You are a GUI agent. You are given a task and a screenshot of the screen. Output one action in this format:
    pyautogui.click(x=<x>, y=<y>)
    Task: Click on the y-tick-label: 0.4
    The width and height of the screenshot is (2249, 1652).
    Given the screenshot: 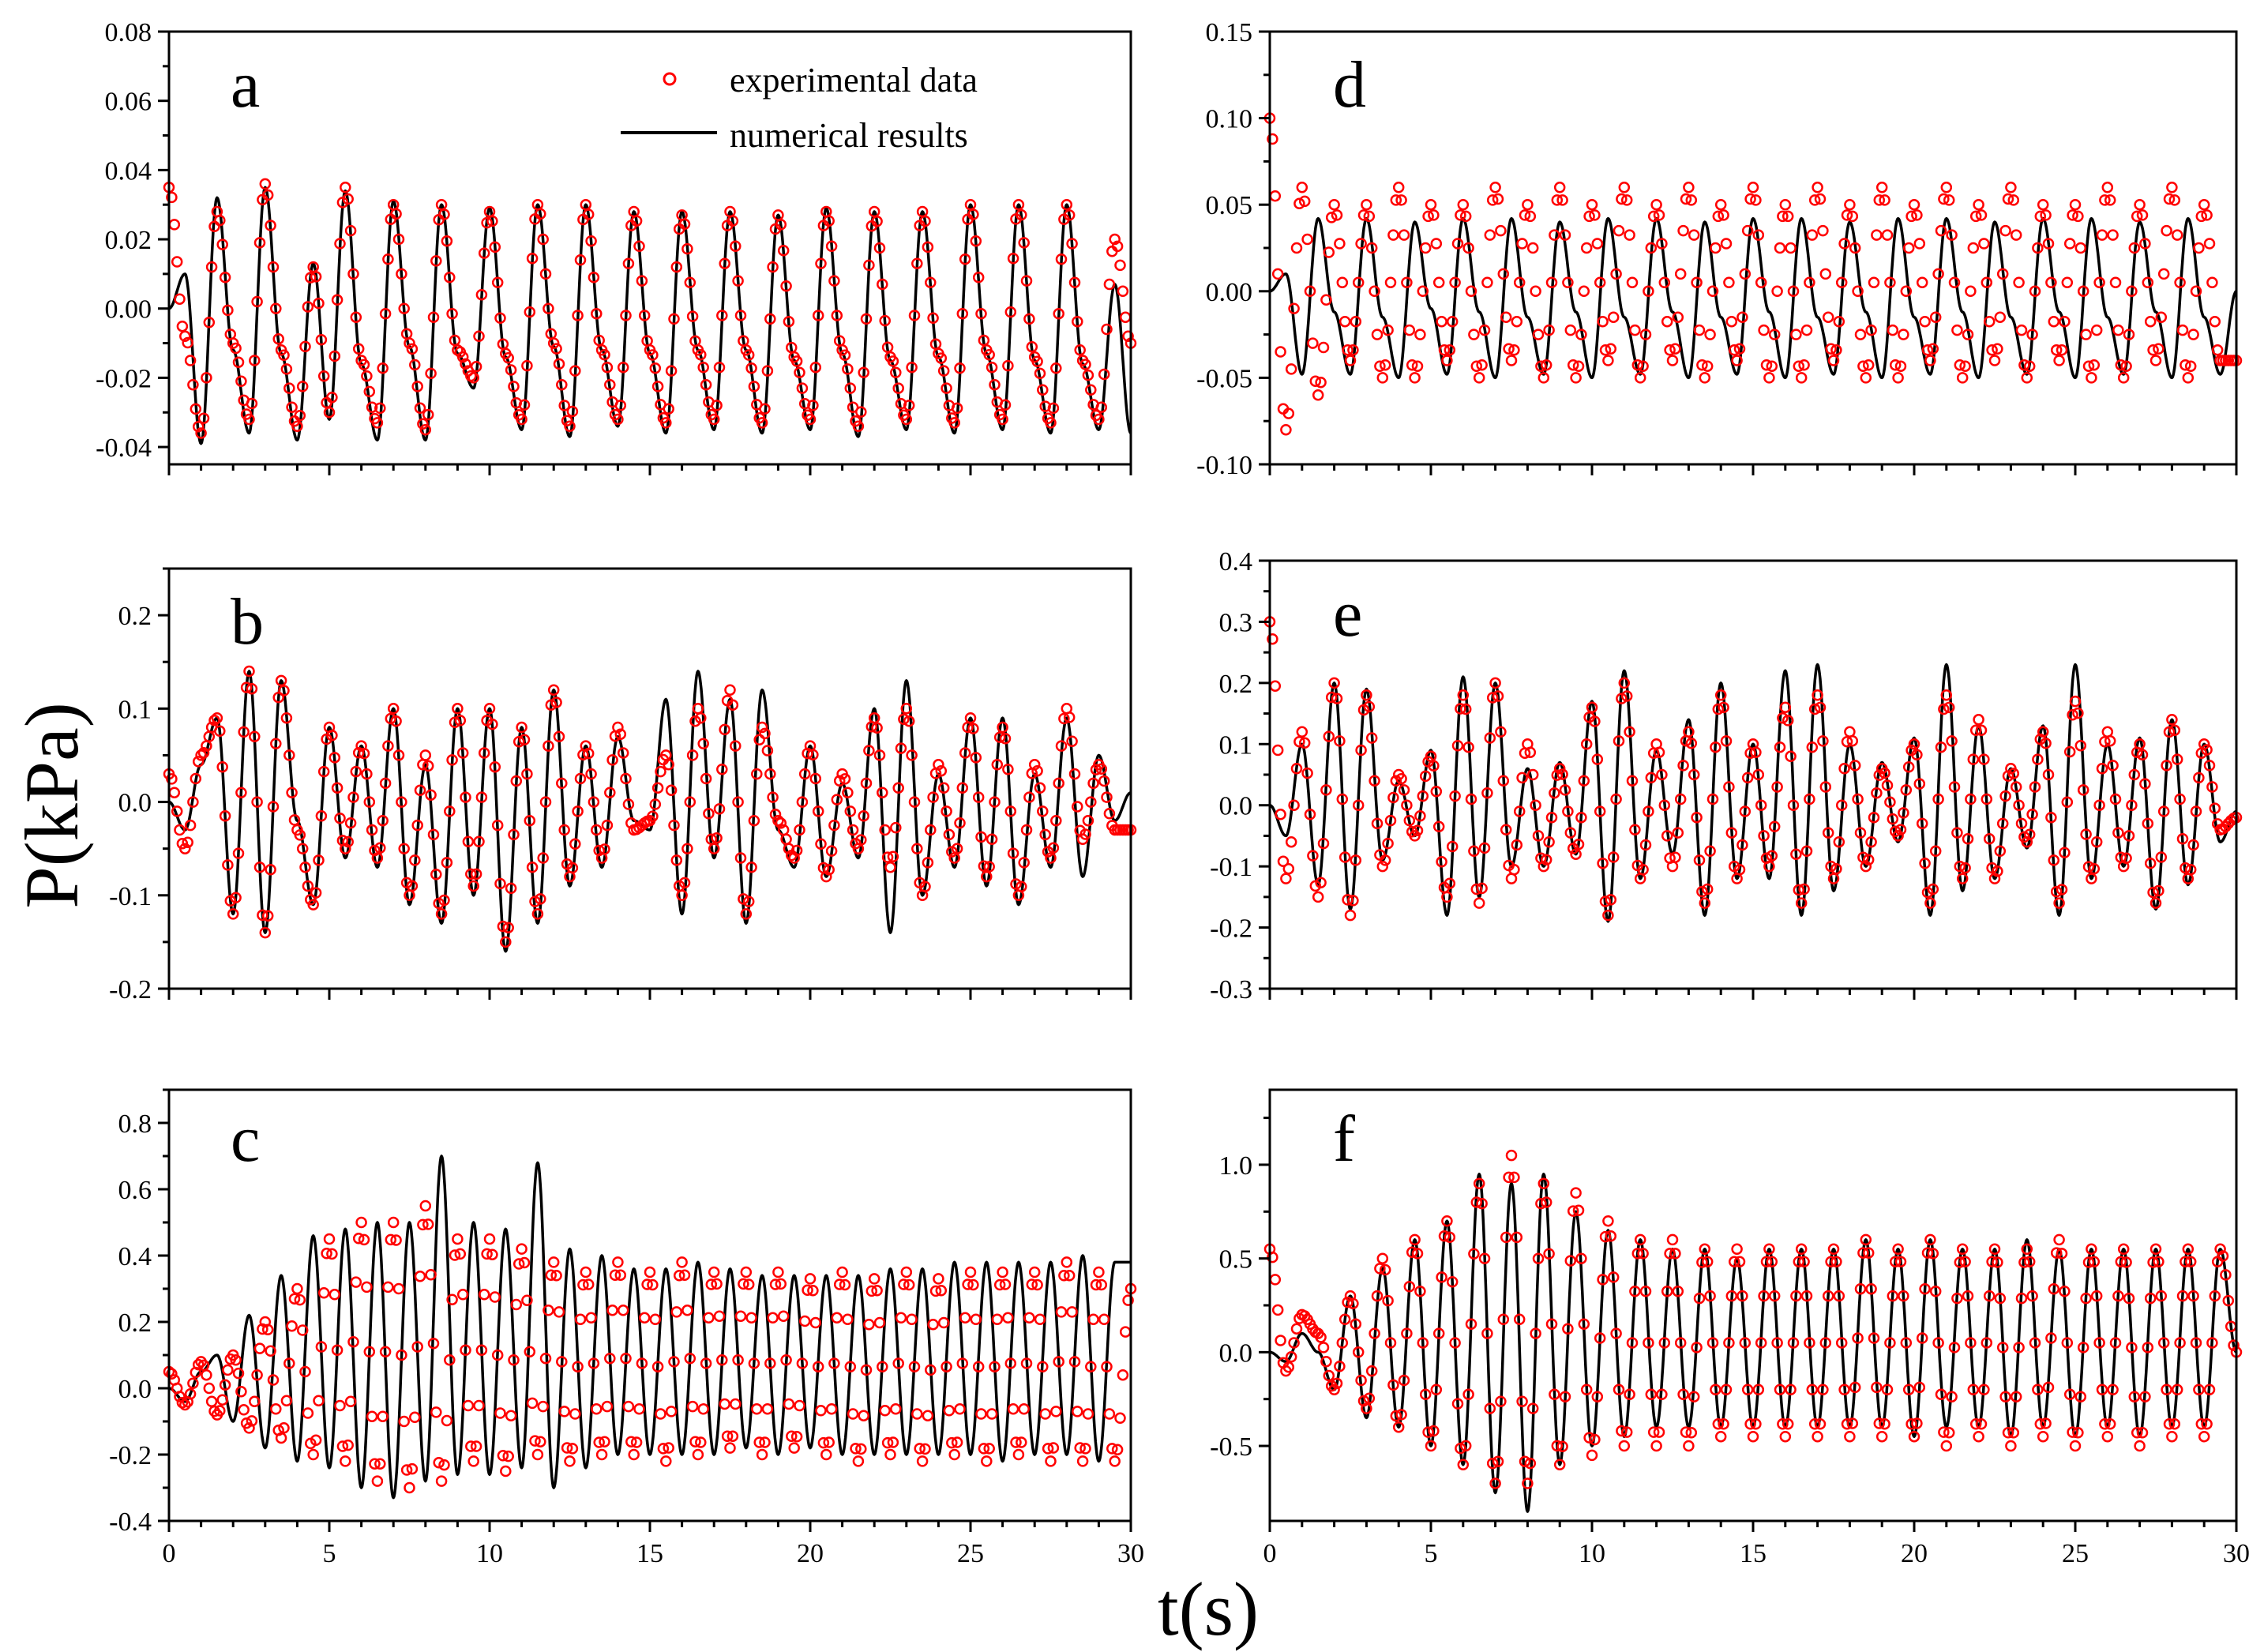 What is the action you would take?
    pyautogui.click(x=1236, y=561)
    